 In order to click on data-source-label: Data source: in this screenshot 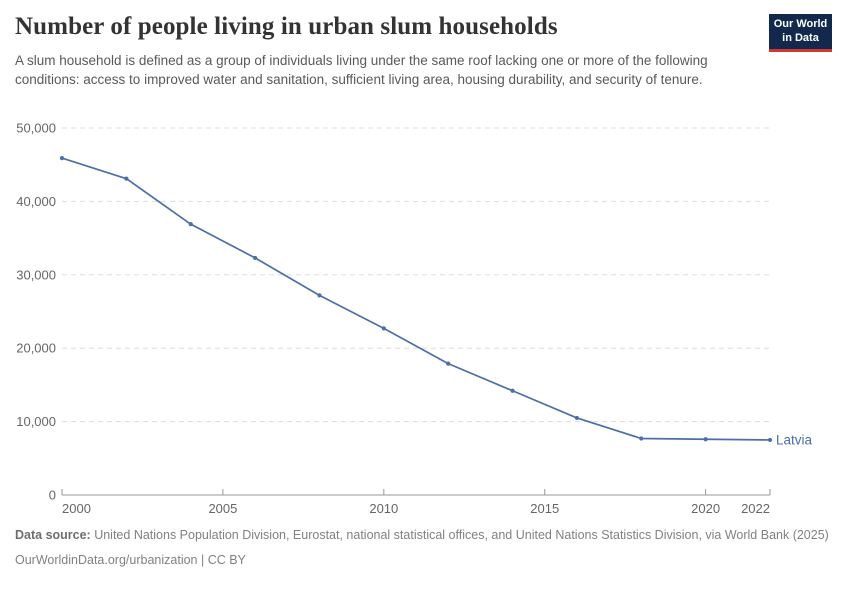, I will do `click(53, 535)`.